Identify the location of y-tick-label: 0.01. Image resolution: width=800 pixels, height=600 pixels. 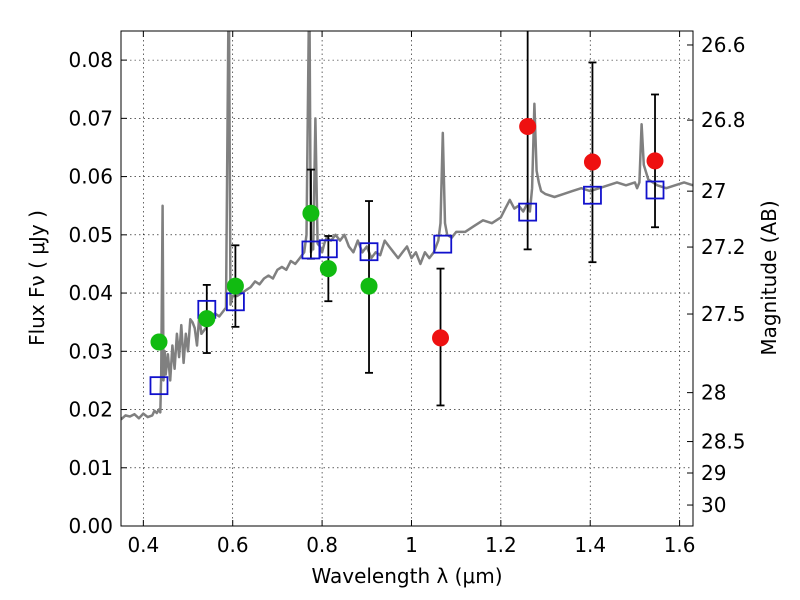
(90, 468).